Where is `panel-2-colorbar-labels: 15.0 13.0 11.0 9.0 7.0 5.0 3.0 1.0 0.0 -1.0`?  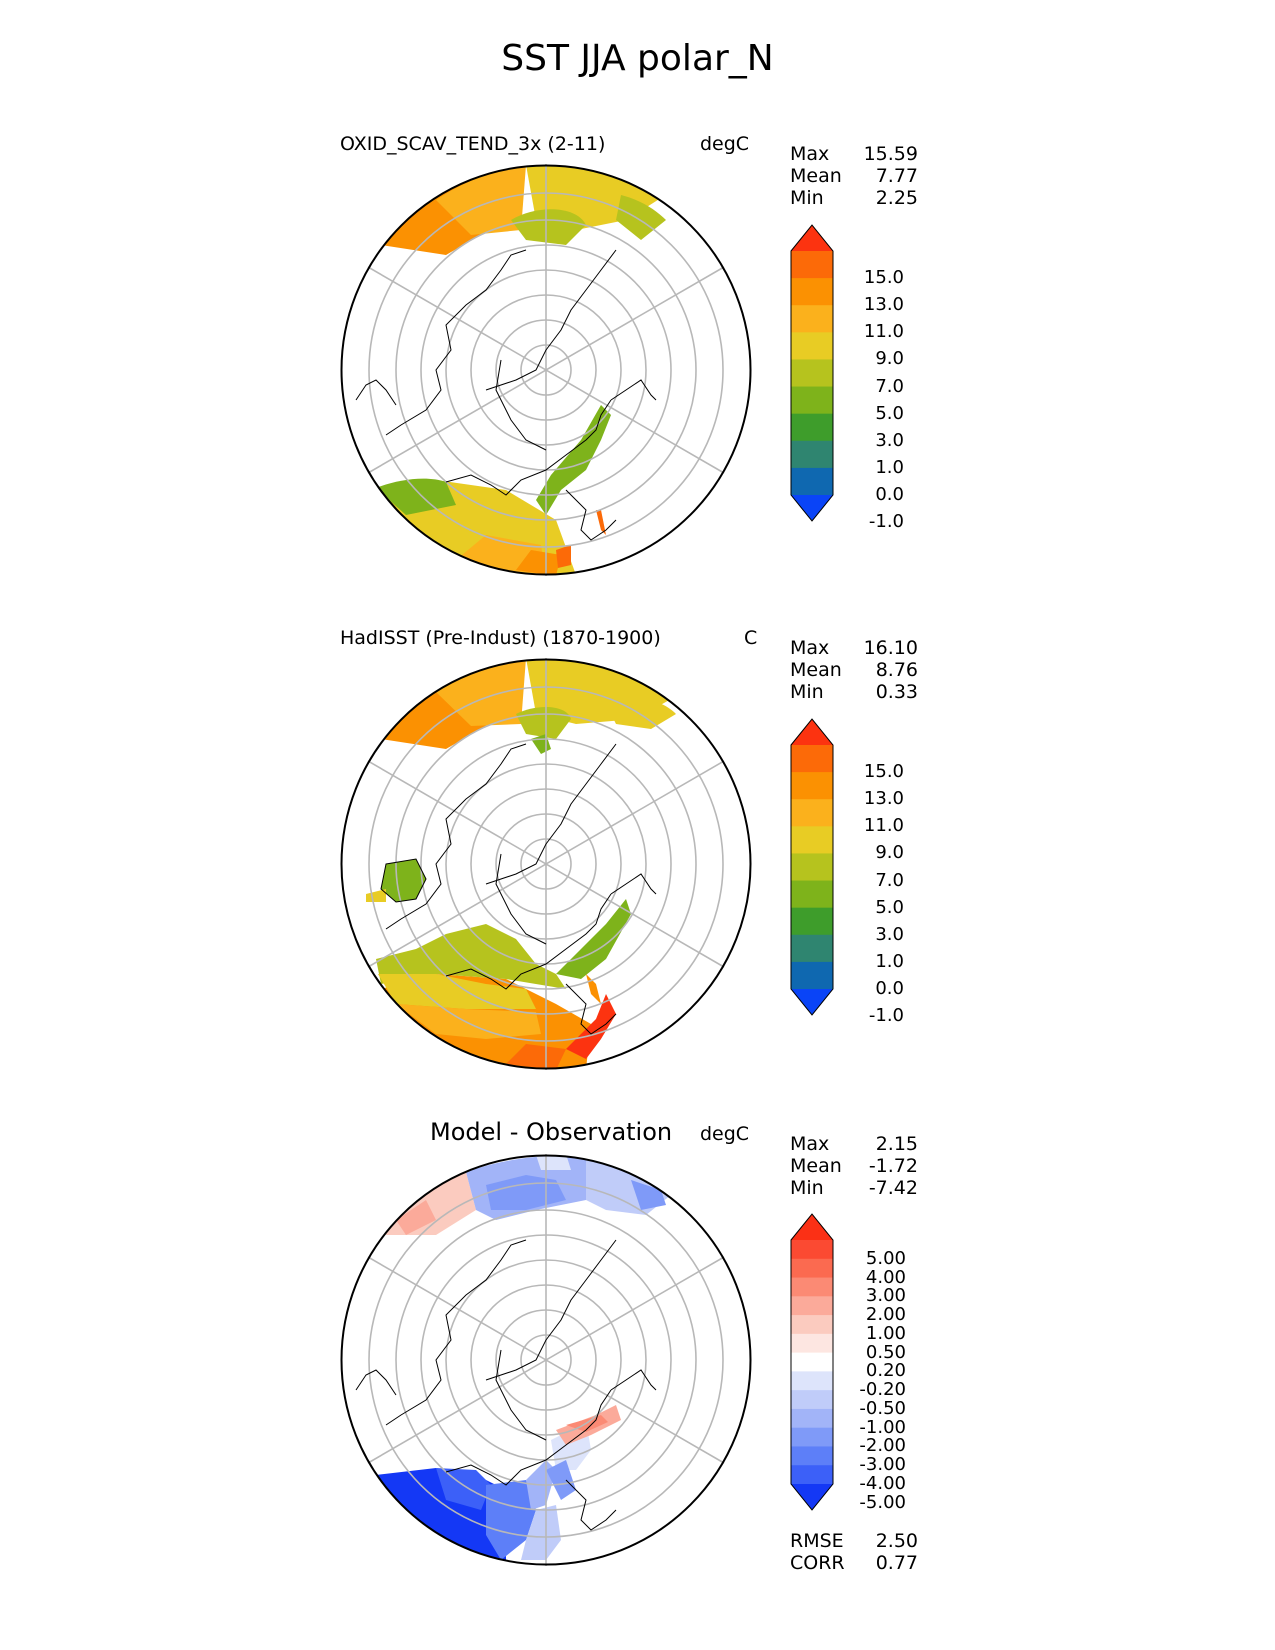 panel-2-colorbar-labels: 15.0 13.0 11.0 9.0 7.0 5.0 3.0 1.0 0.0 -1.0 is located at coordinates (874, 872).